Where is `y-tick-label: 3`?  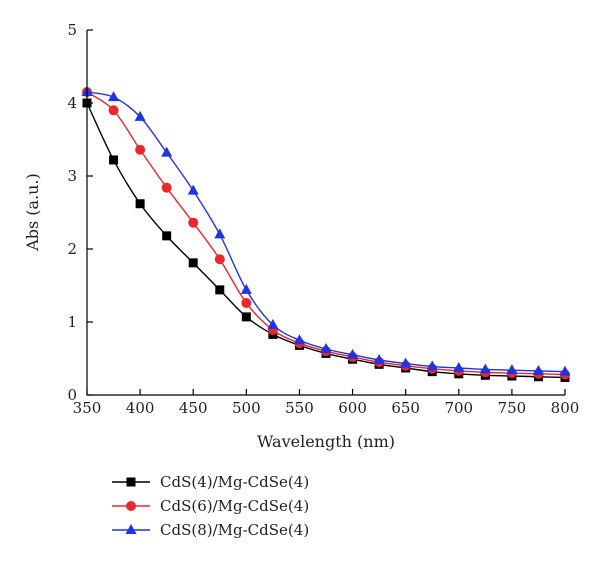
y-tick-label: 3 is located at coordinates (72, 176).